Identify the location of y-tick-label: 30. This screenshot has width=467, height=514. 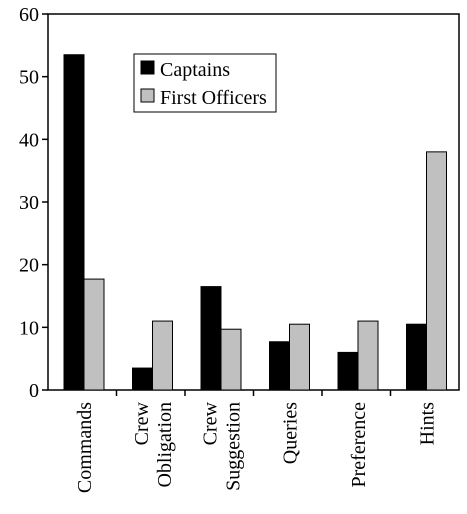
(29, 203).